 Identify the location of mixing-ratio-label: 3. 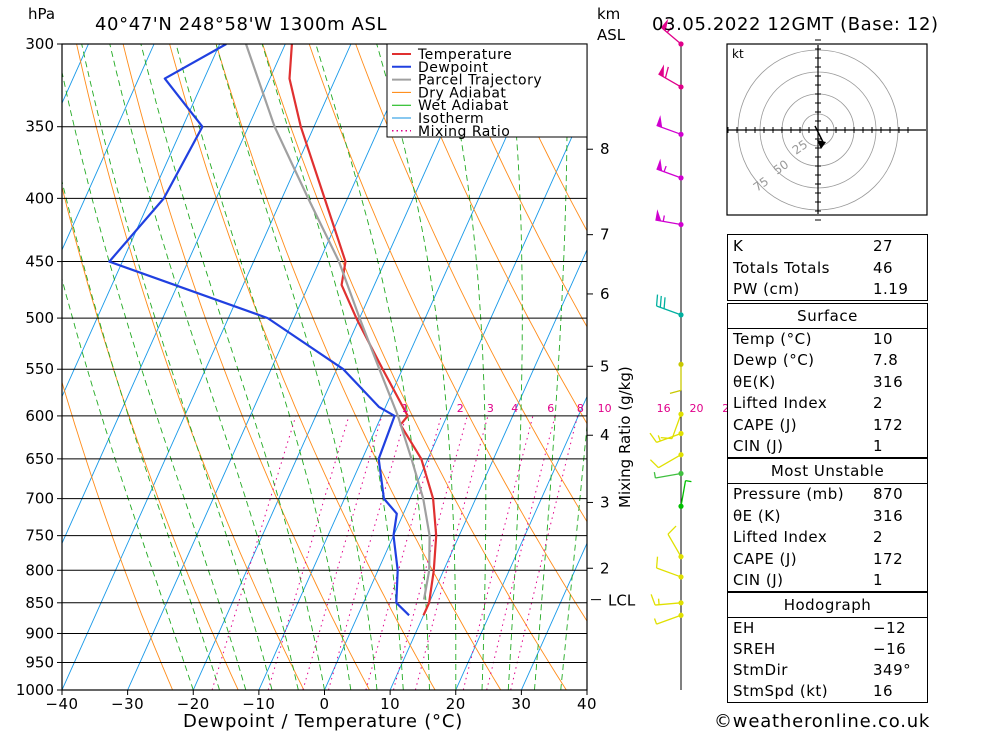
(490, 408).